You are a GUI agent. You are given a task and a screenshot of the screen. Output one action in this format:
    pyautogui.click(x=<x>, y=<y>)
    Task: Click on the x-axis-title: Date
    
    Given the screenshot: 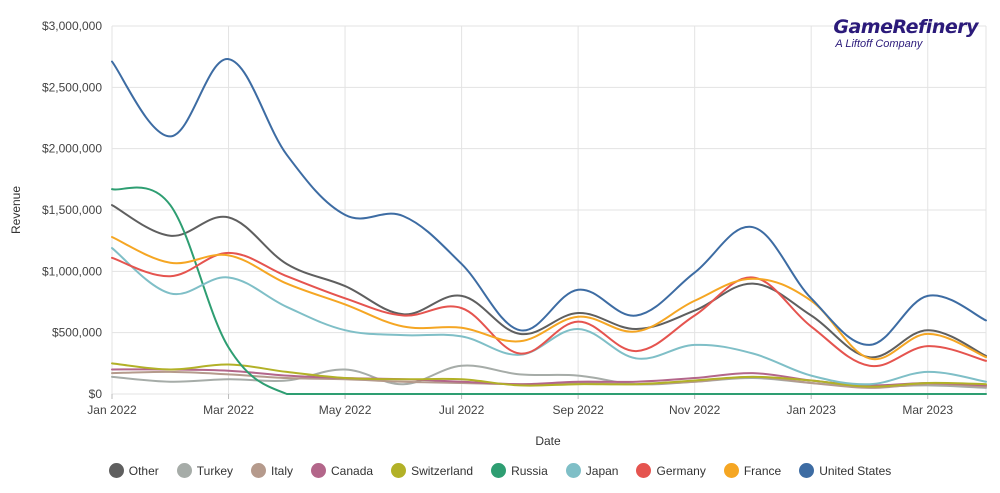 What is the action you would take?
    pyautogui.click(x=548, y=441)
    